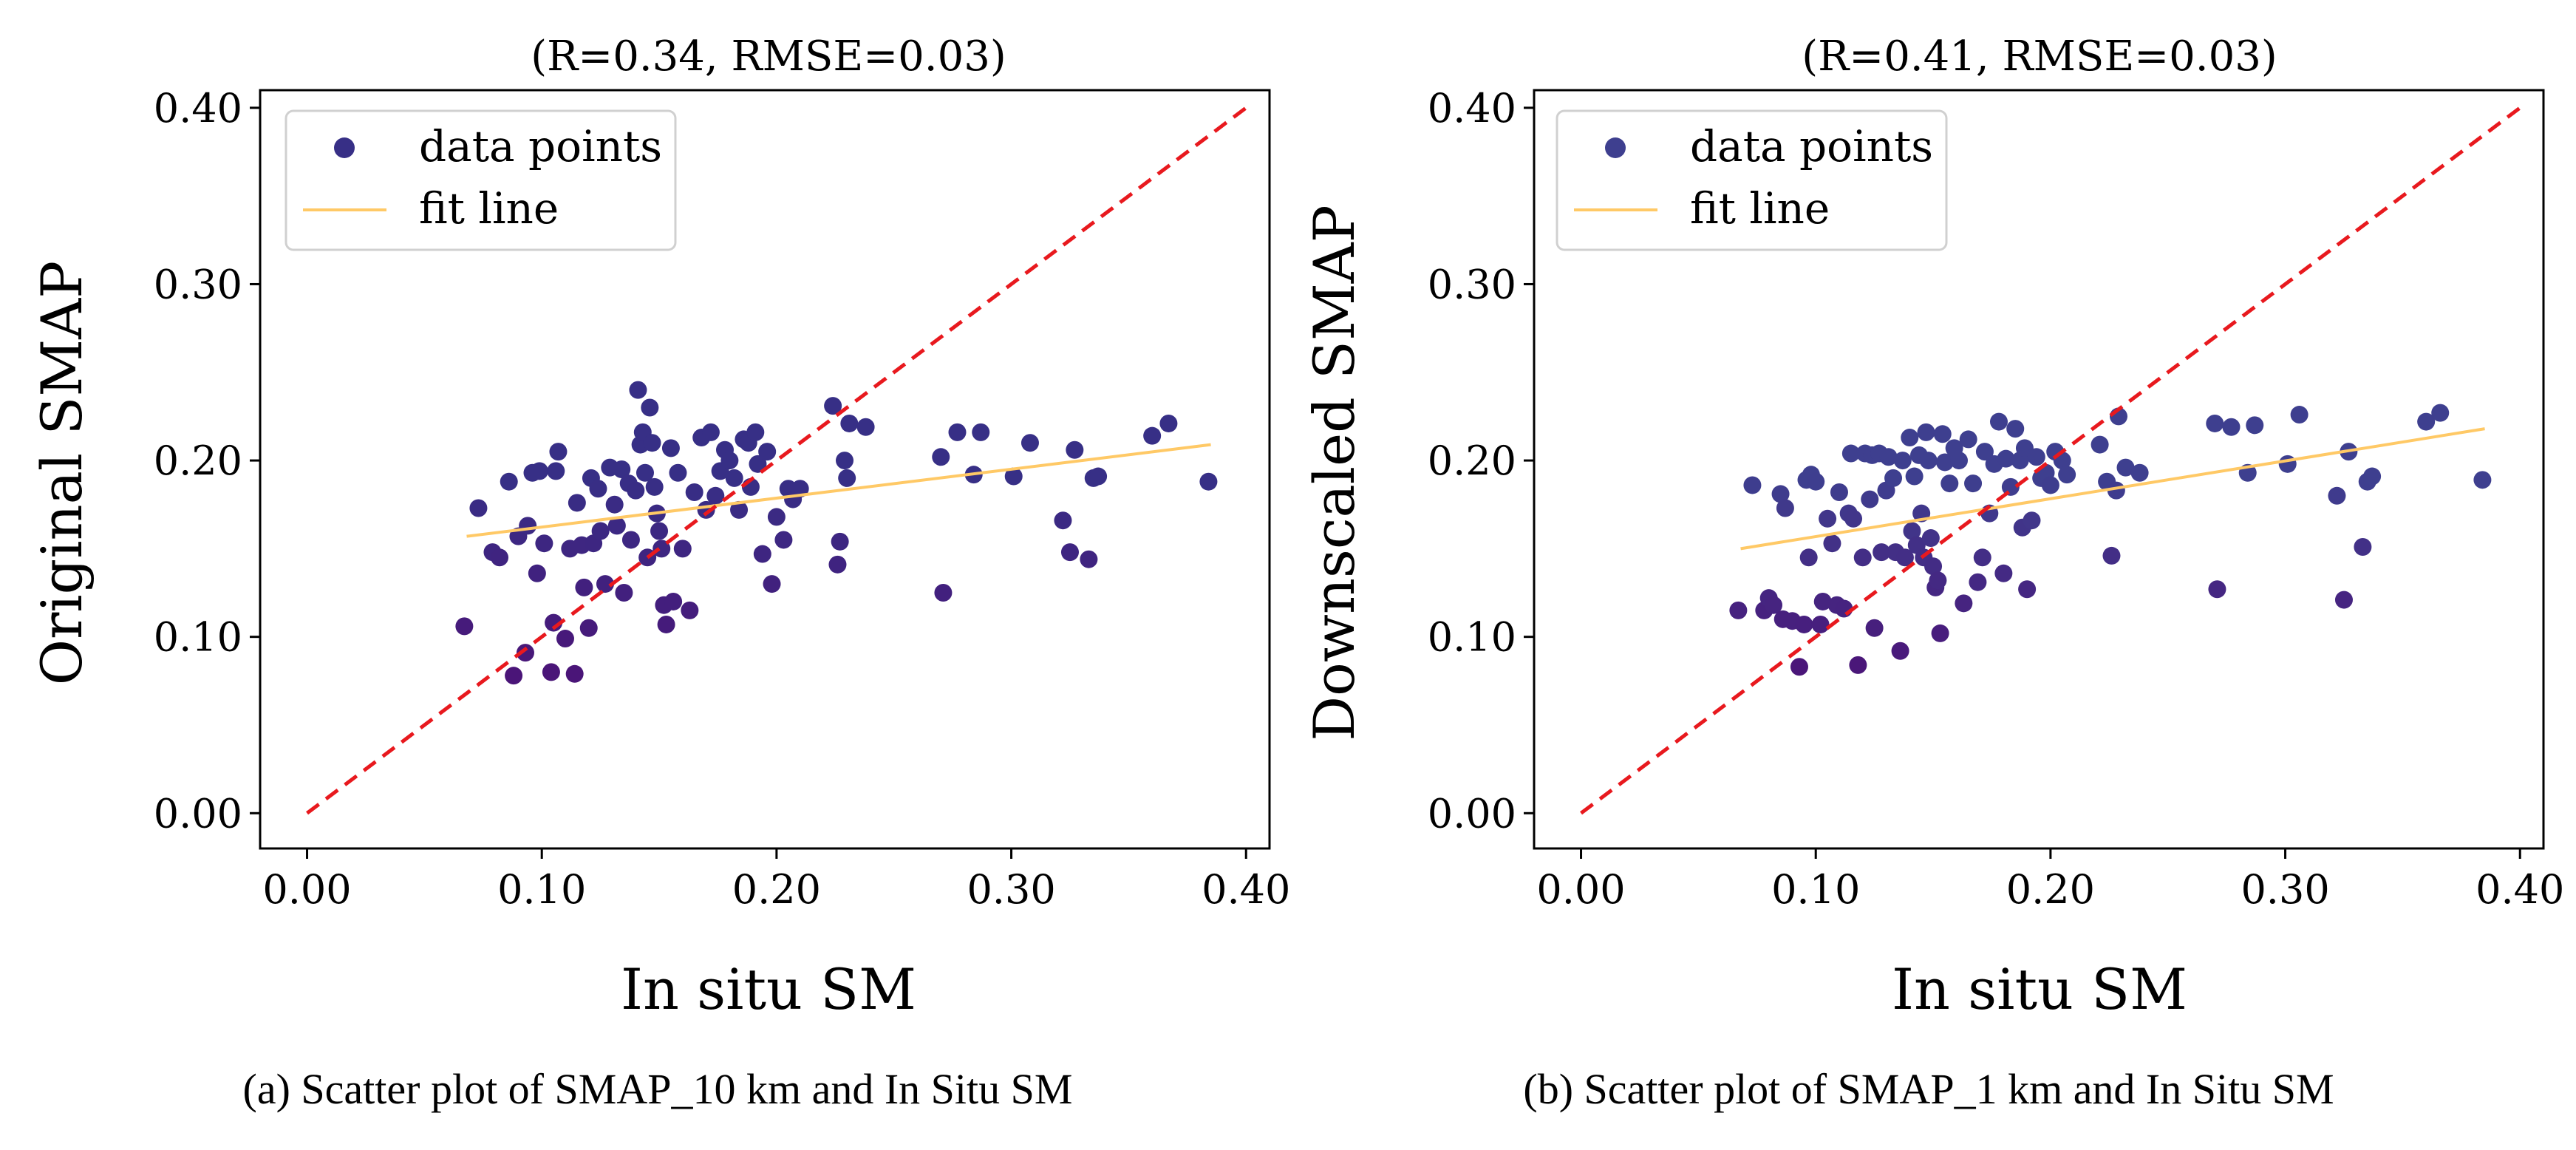 This screenshot has height=1150, width=2576. Describe the element at coordinates (1815, 889) in the screenshot. I see `panel-b-xtick-label: 0.10` at that location.